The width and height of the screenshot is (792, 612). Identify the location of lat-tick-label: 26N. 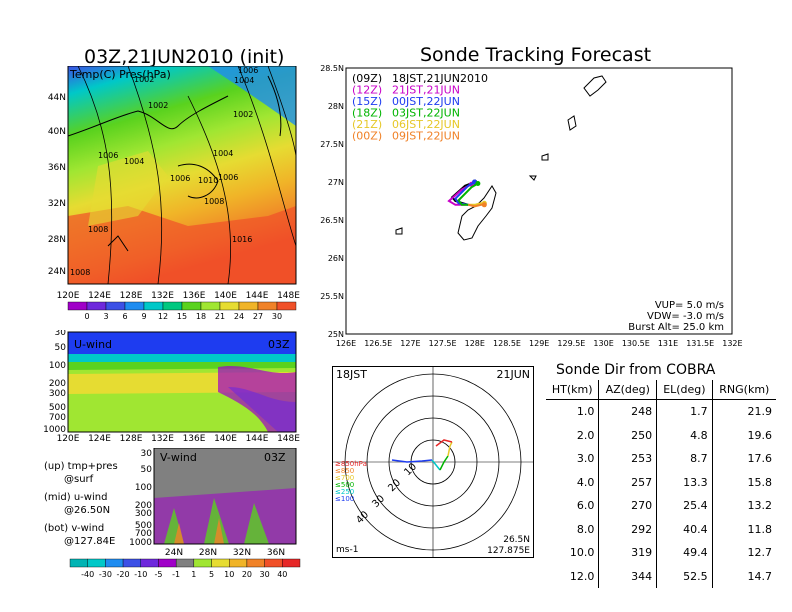
(336, 258).